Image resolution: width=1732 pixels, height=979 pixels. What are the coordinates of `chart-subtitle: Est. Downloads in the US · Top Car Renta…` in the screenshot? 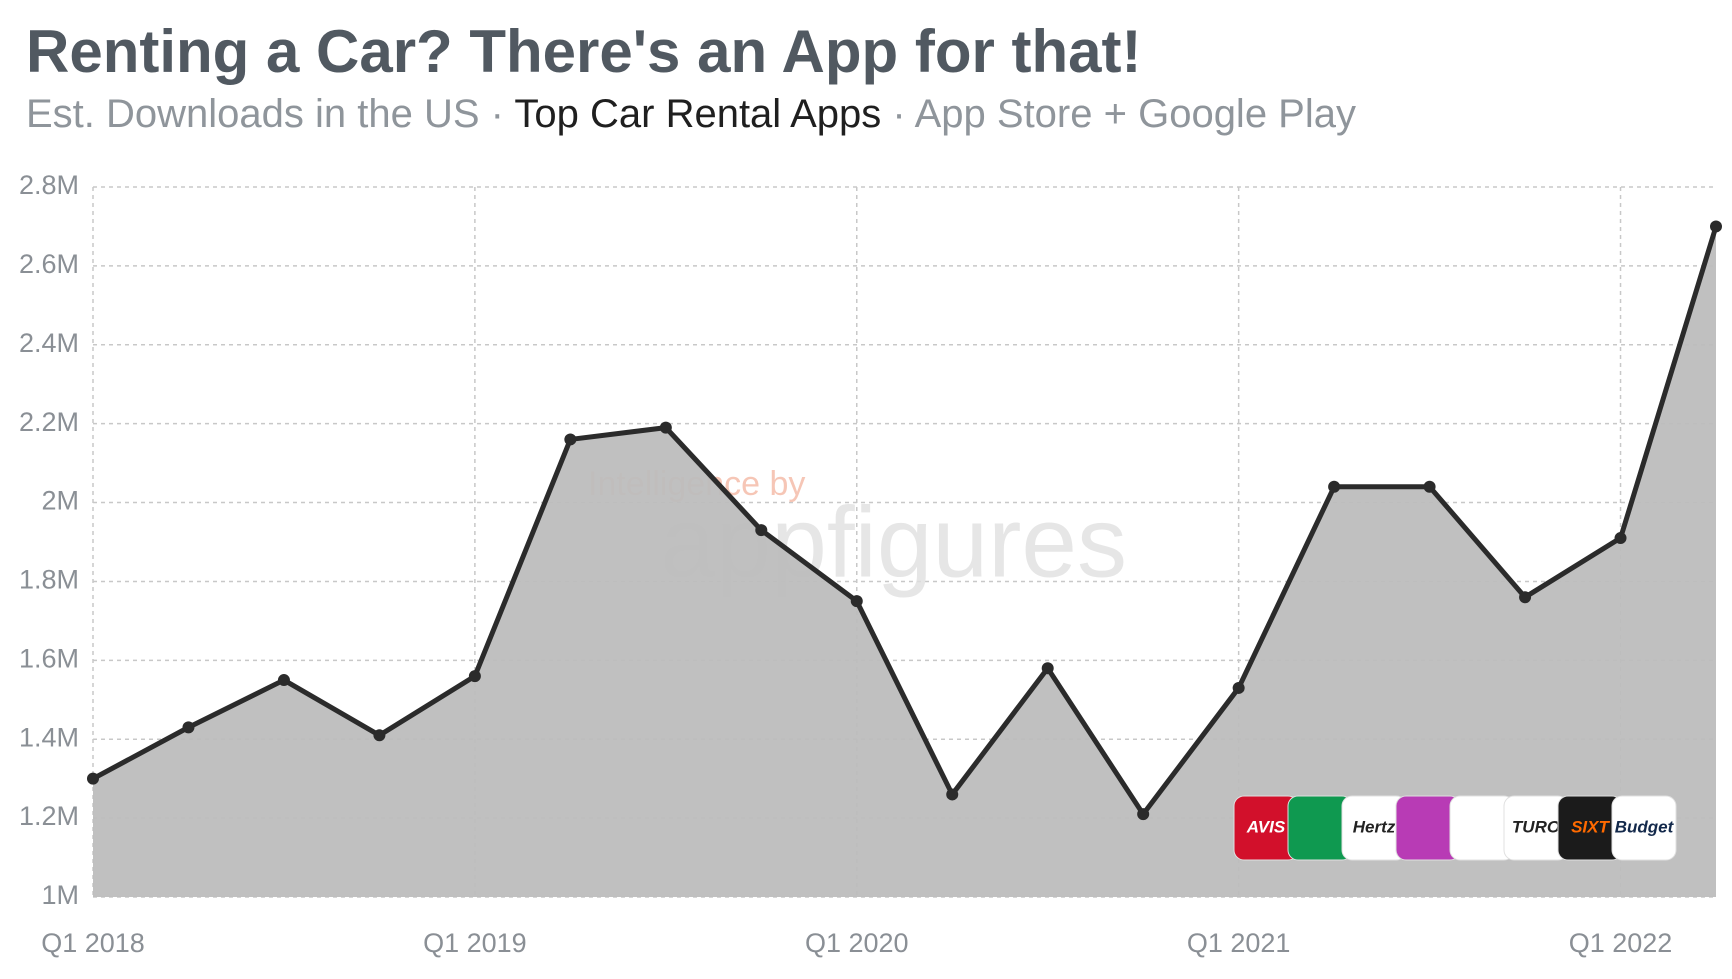 It's located at (691, 114).